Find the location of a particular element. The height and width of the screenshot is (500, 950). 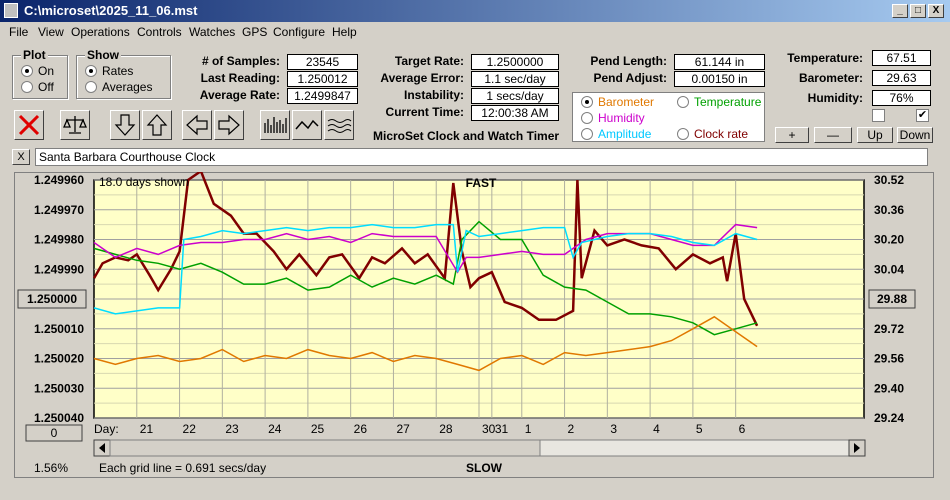

center-value: 1.250000 is located at coordinates (52, 299).